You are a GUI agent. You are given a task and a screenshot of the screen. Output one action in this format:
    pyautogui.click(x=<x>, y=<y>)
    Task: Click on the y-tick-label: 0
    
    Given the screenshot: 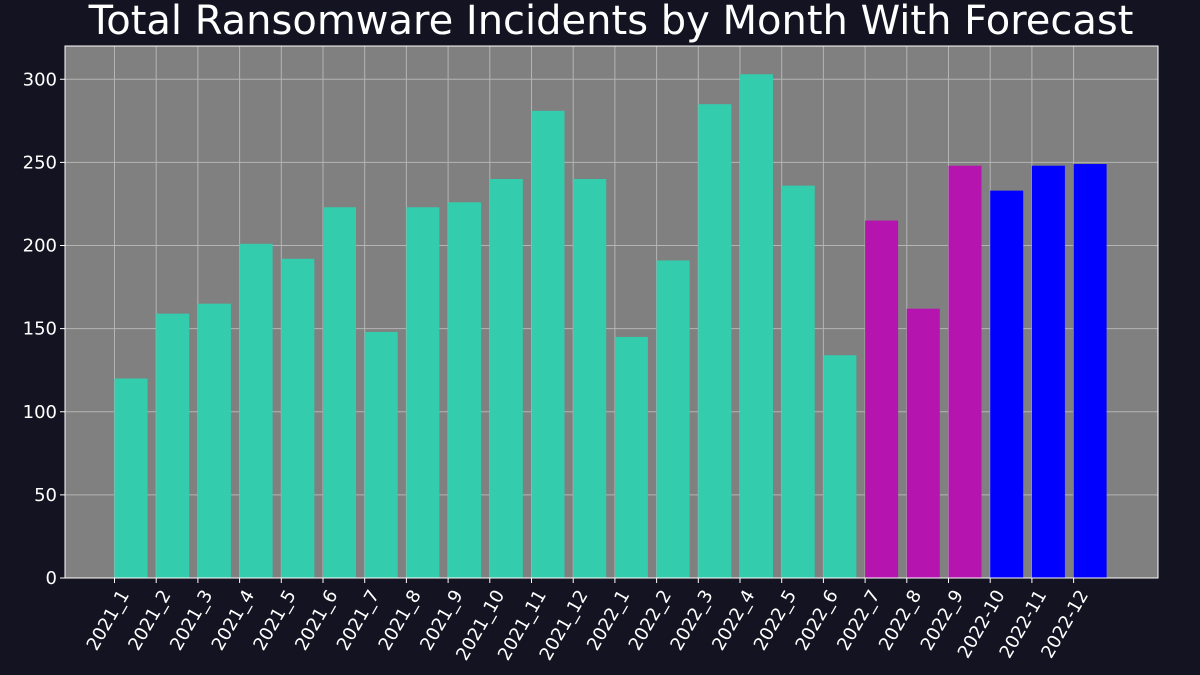 What is the action you would take?
    pyautogui.click(x=51, y=578)
    